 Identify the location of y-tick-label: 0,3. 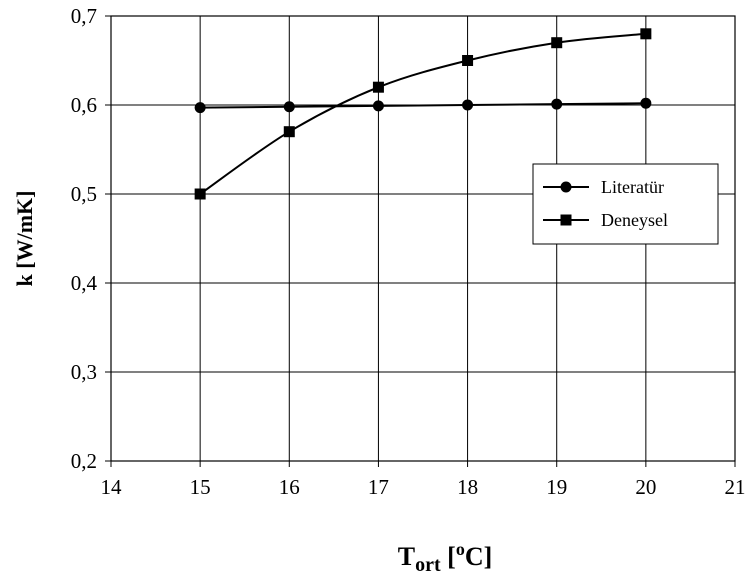
(84, 372).